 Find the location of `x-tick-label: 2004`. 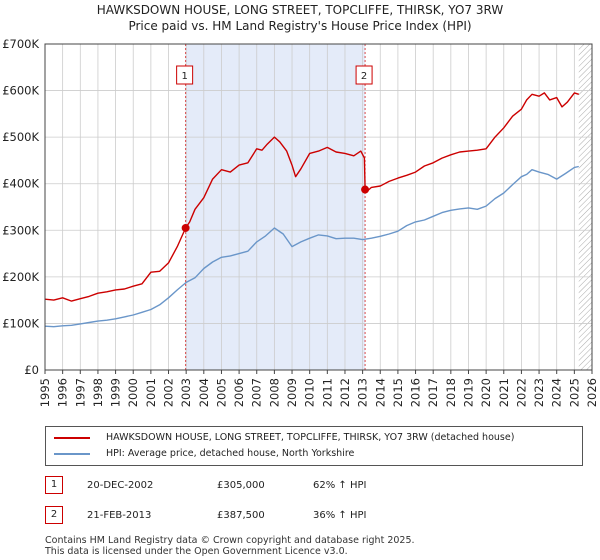

x-tick-label: 2004 is located at coordinates (204, 392).